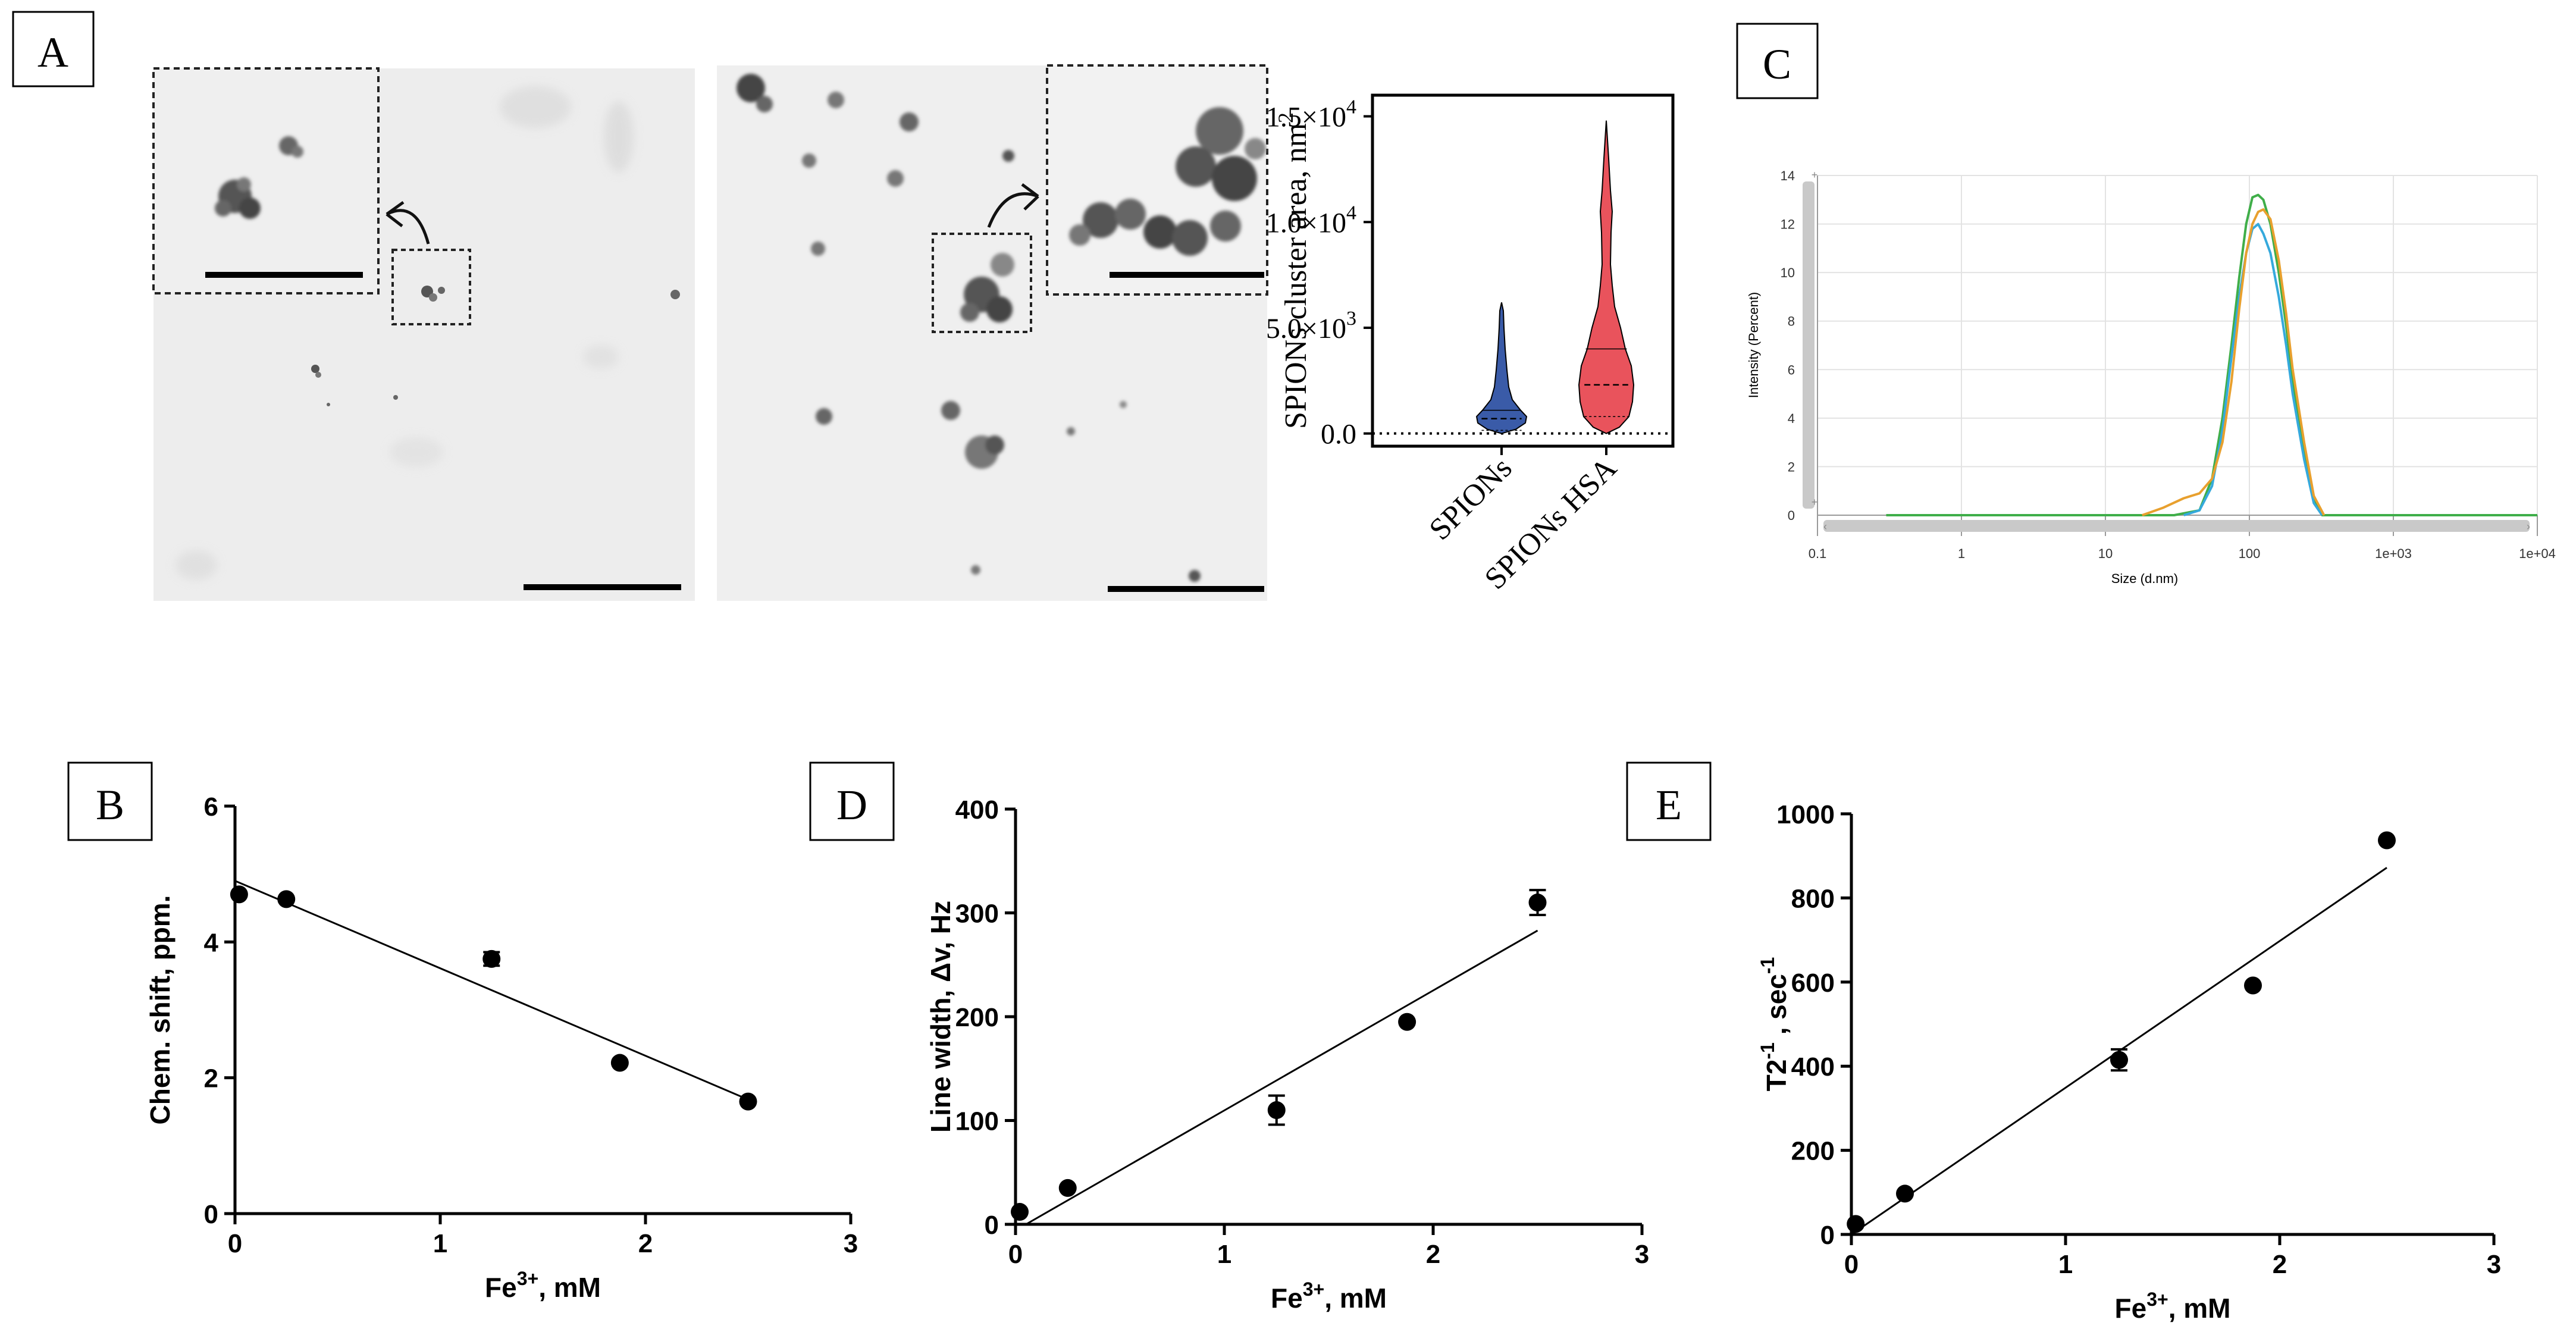 The height and width of the screenshot is (1332, 2576). I want to click on x-tick-label: 100, so click(2250, 553).